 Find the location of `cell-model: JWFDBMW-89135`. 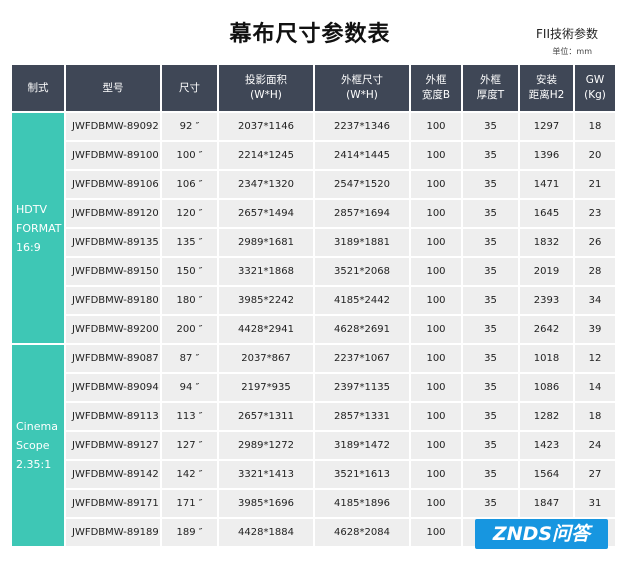

cell-model: JWFDBMW-89135 is located at coordinates (113, 242).